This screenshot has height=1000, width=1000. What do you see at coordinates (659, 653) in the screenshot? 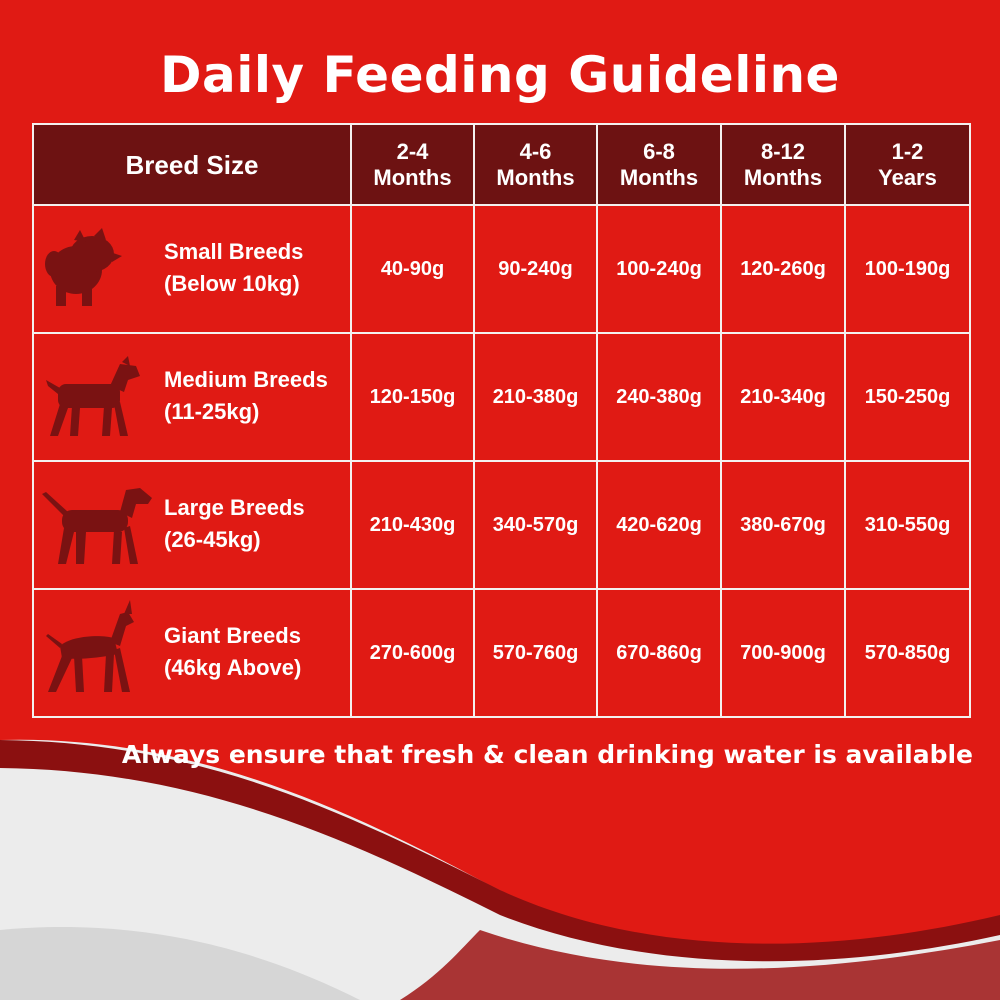
I see `value-cell: 670-860g` at bounding box center [659, 653].